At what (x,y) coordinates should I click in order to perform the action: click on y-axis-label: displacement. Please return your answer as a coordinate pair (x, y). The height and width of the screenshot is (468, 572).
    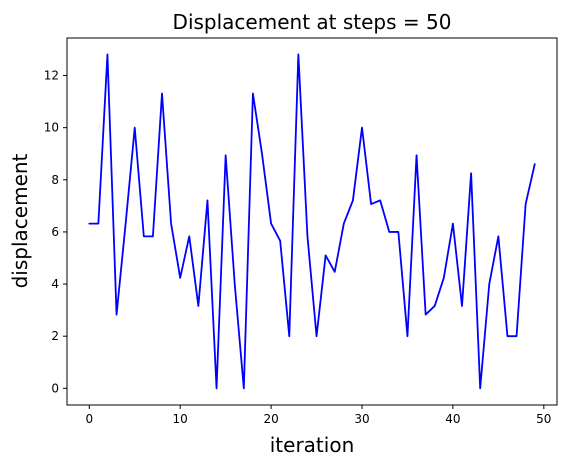
    Looking at the image, I should click on (20, 220).